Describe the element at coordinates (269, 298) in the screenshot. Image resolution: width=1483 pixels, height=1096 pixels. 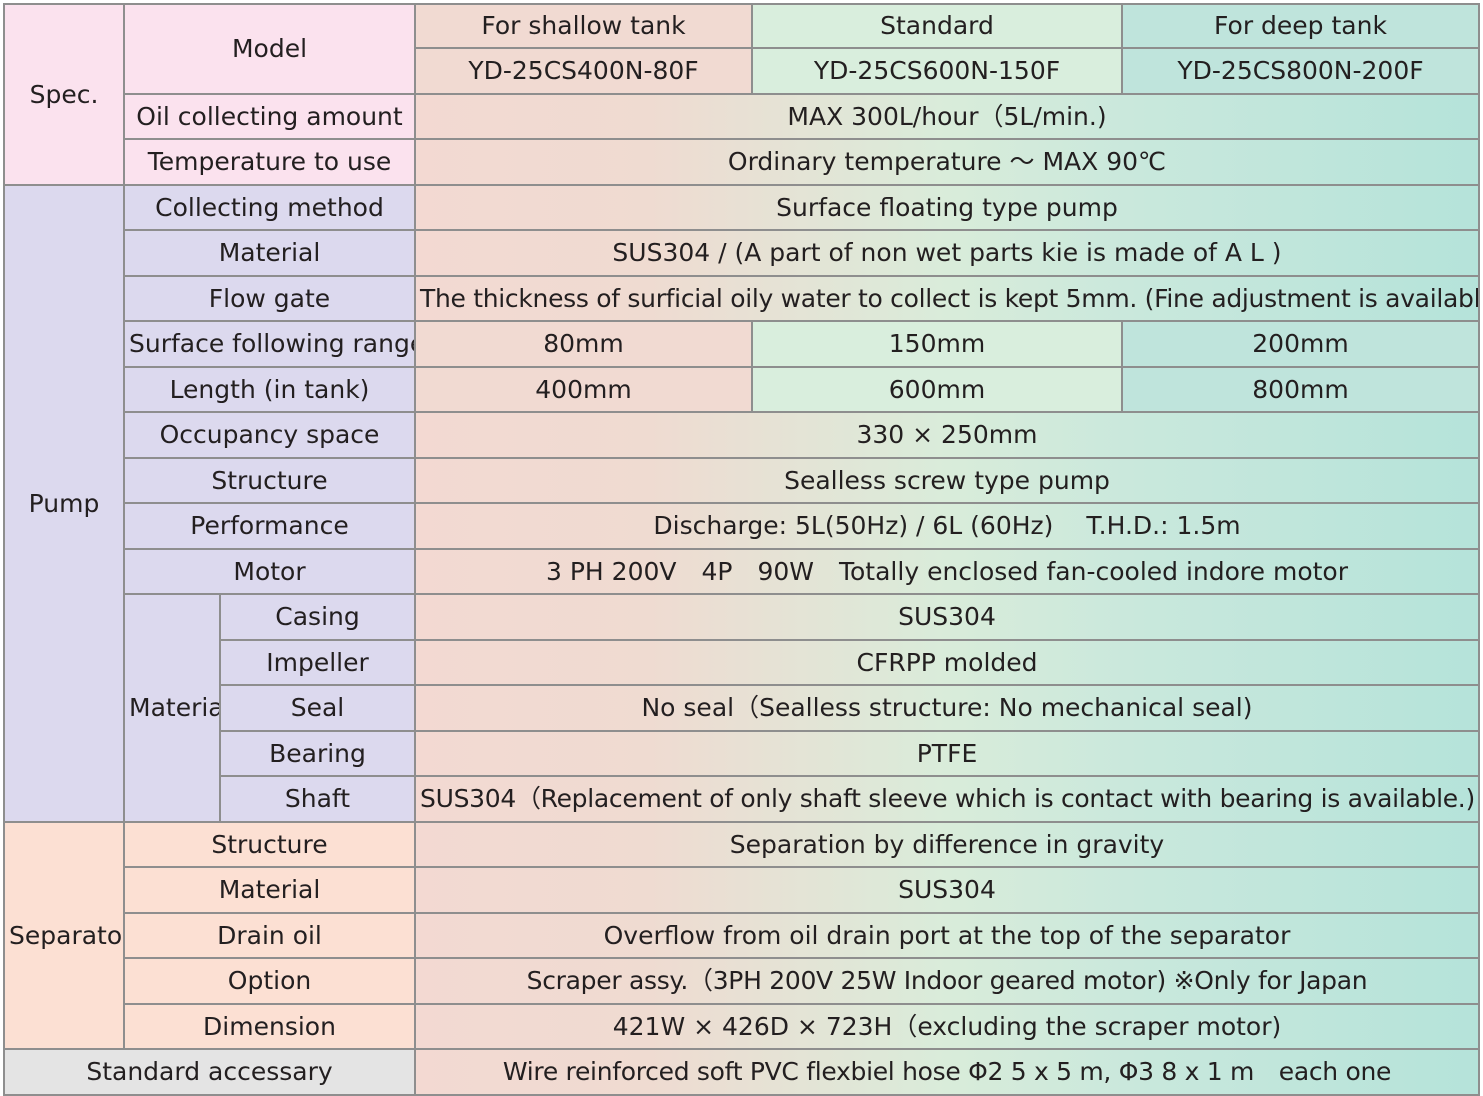
I see `flow-gate-label: Flow gate` at that location.